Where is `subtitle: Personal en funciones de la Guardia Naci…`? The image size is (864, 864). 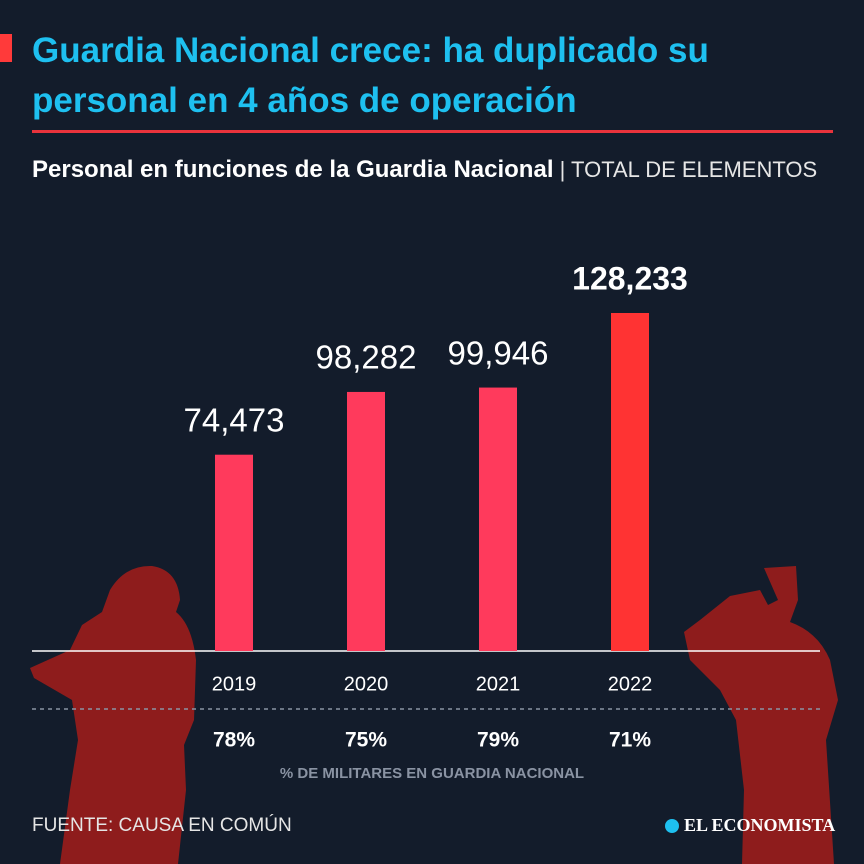
subtitle: Personal en funciones de la Guardia Naci… is located at coordinates (293, 169).